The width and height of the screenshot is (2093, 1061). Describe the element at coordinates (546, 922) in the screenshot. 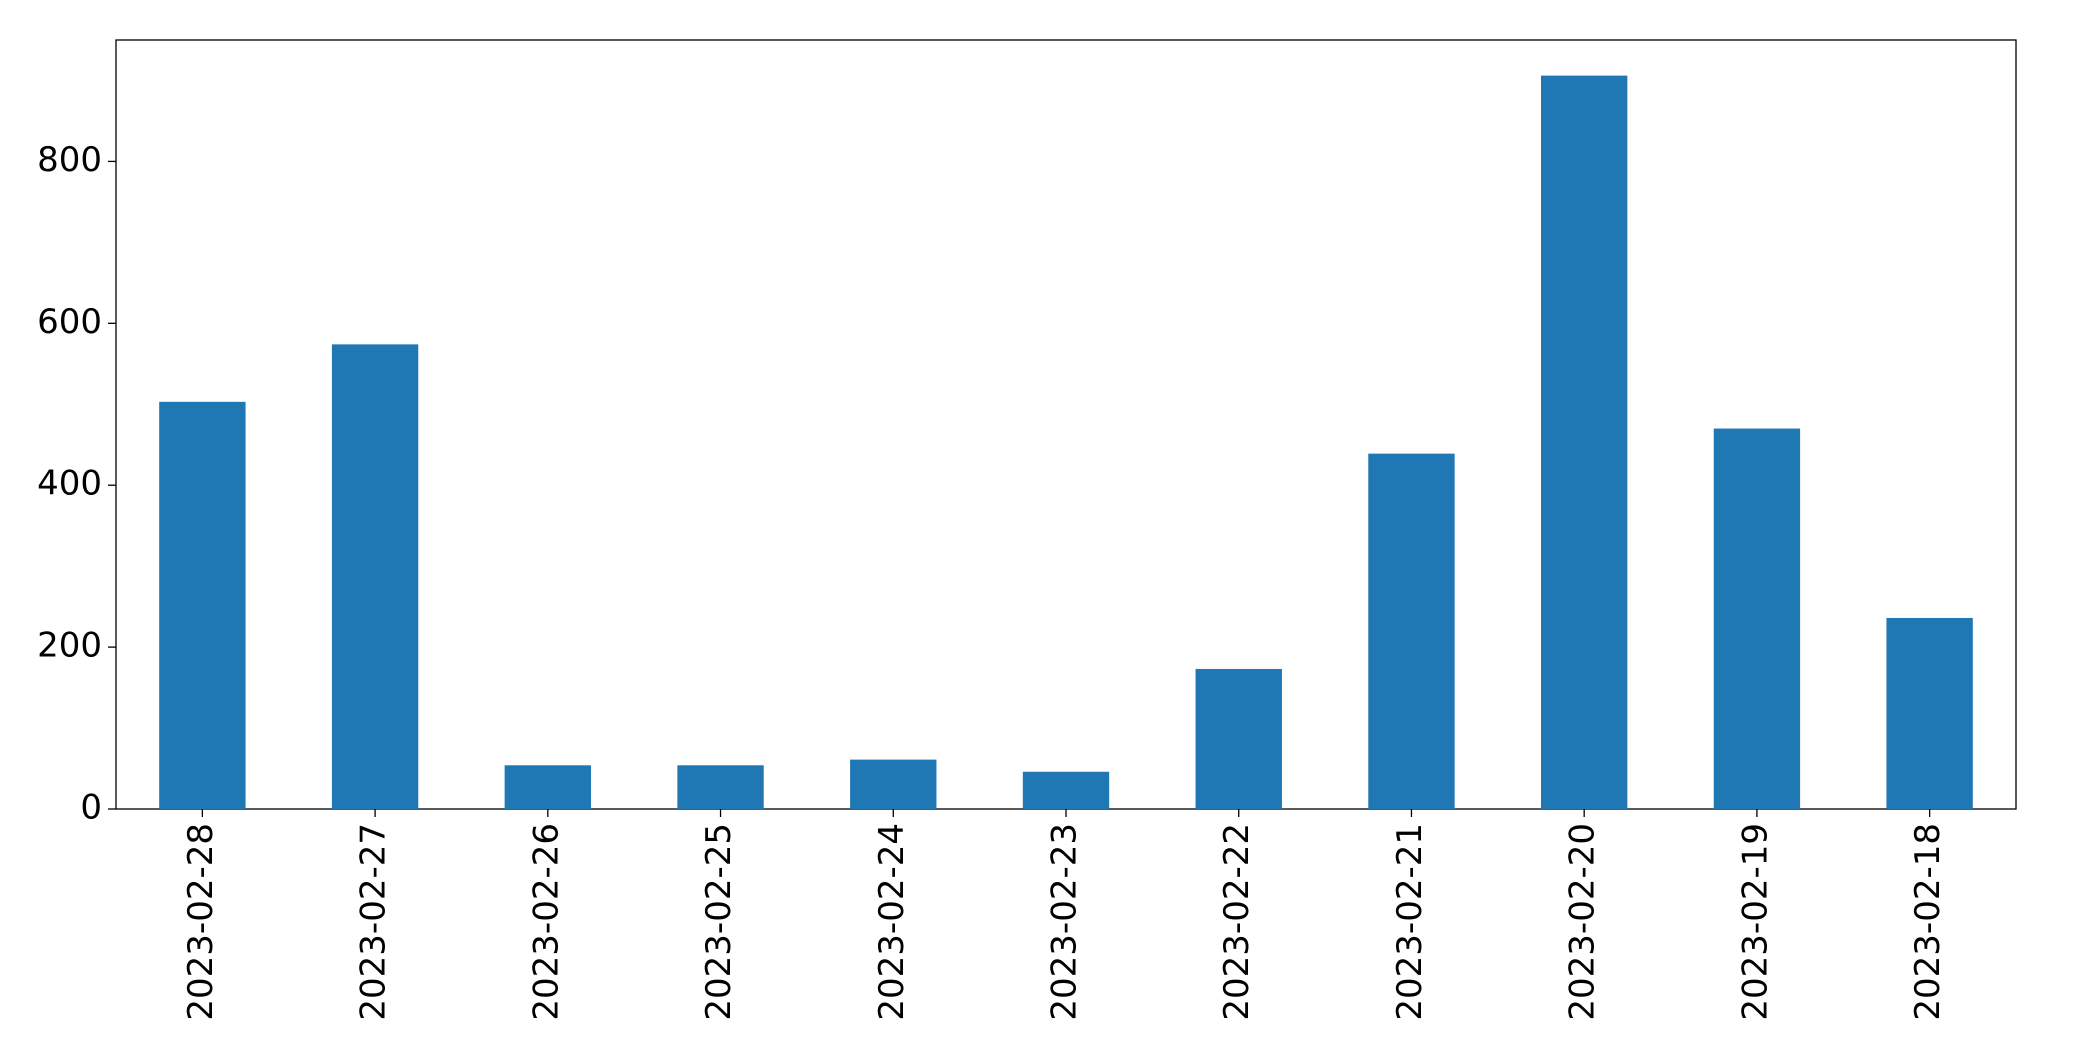

I see `x-tick-label: 2023-02-26` at that location.